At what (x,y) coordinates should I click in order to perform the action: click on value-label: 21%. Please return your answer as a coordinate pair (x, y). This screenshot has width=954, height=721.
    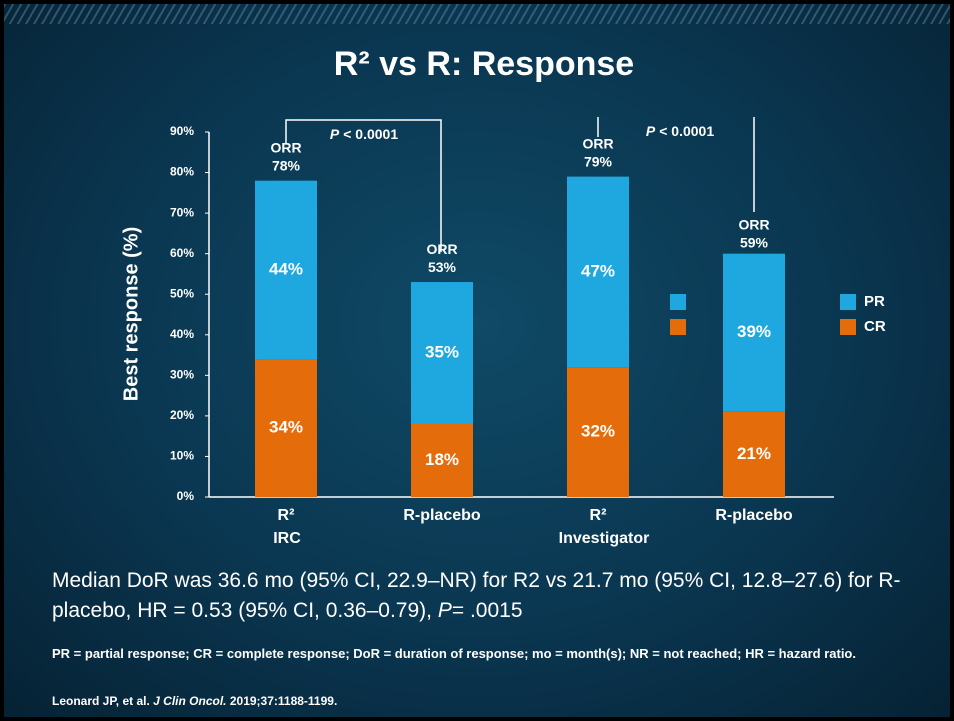
    Looking at the image, I should click on (754, 453).